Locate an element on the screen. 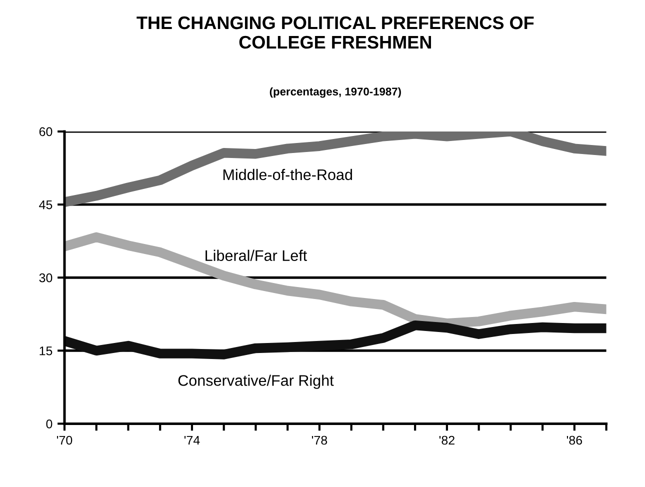  chart-title: THE CHANGING POLITICAL PREFERENCS OF COLLEGE FRESHMEN is located at coordinates (335, 32).